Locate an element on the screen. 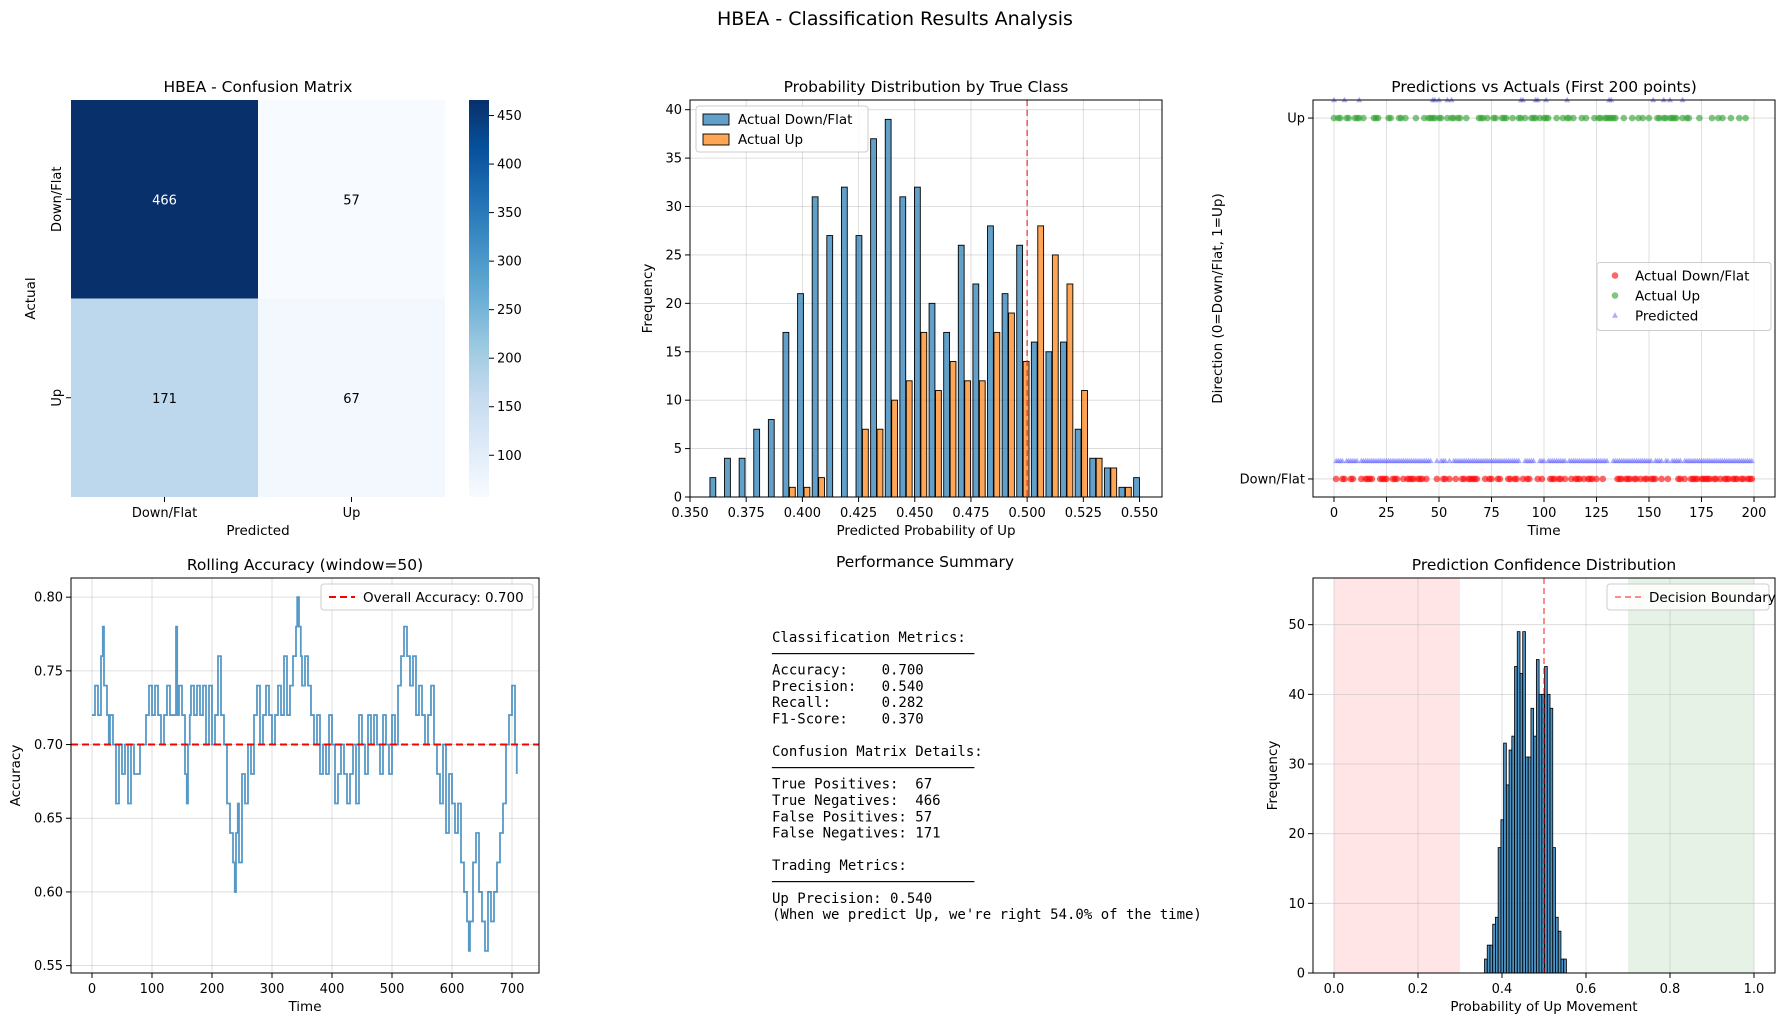  legend-swatch is located at coordinates (716, 119).